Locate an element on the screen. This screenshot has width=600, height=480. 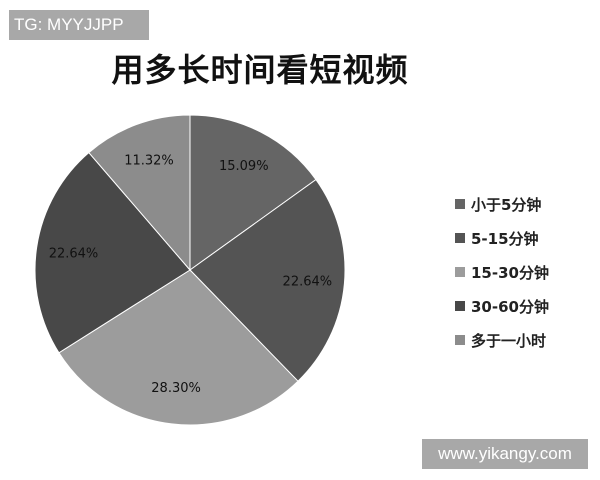
legend: 小于5分钟 5-15分钟 15-30分钟 30-60分钟 多于一小时 is located at coordinates (502, 272).